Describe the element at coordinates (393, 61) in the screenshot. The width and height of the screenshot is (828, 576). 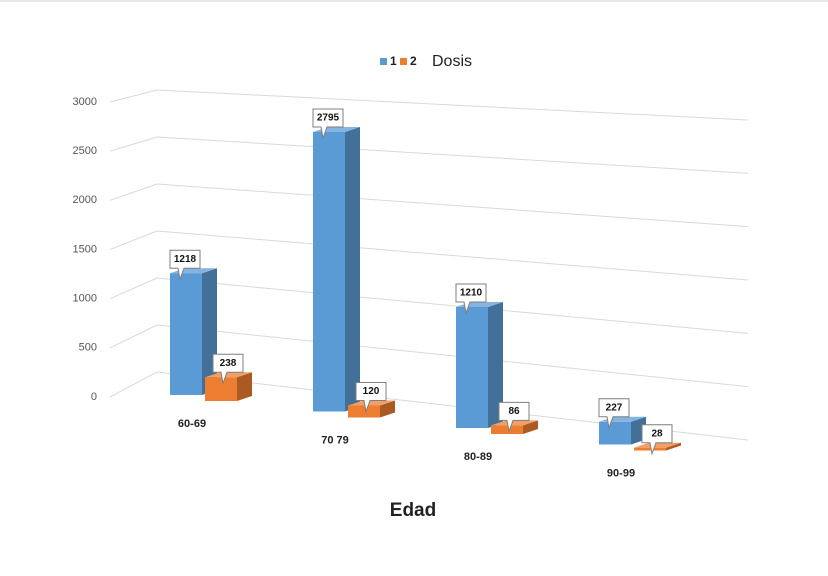
I see `legend-label: 1` at that location.